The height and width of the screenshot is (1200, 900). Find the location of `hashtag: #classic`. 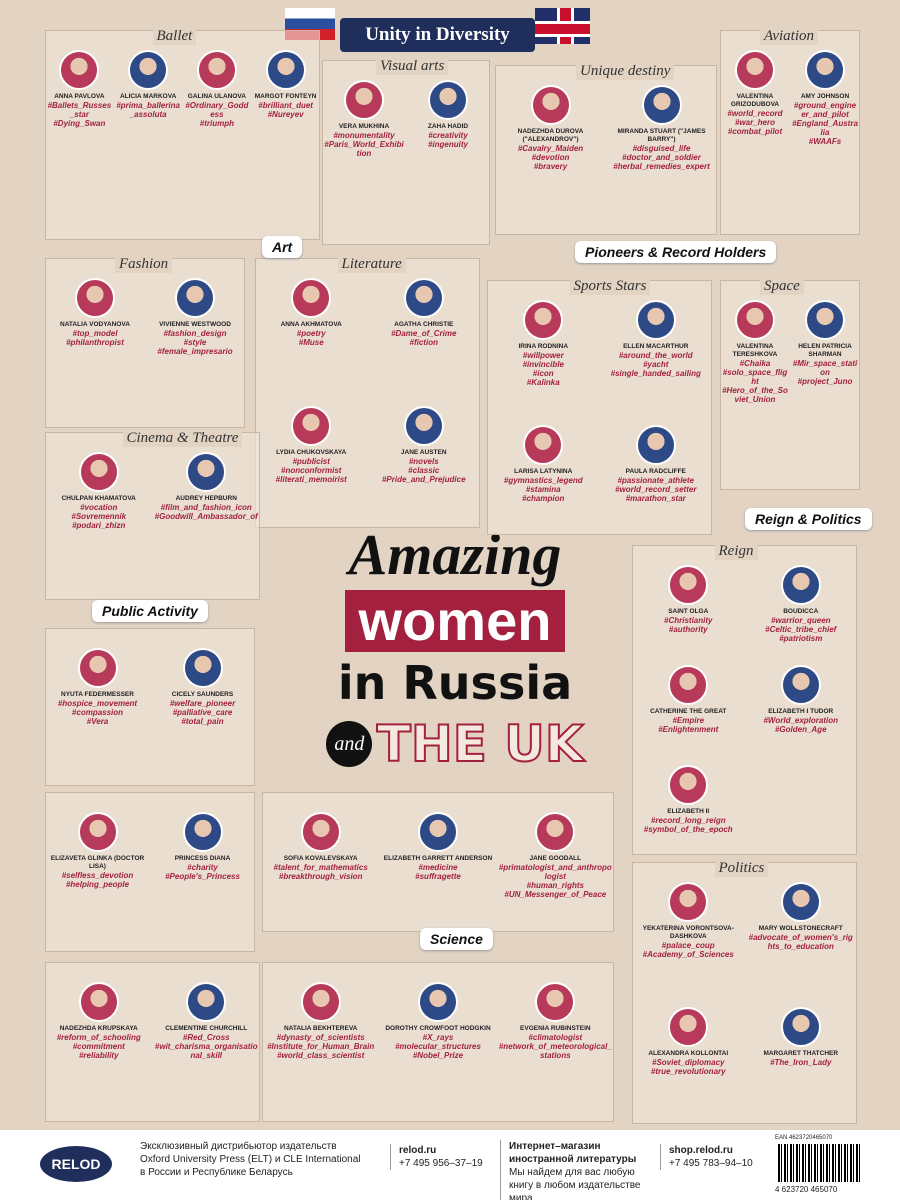

hashtag: #classic is located at coordinates (424, 470).